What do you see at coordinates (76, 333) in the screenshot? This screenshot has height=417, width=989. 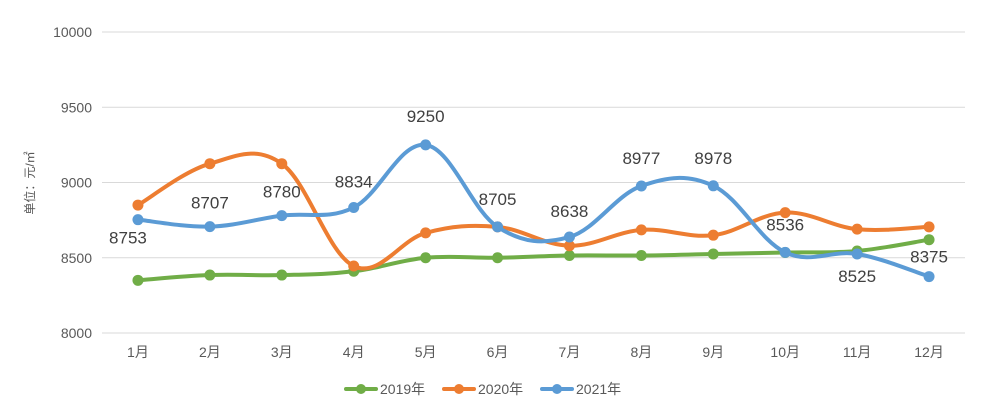 I see `y-tick-label: 8000` at bounding box center [76, 333].